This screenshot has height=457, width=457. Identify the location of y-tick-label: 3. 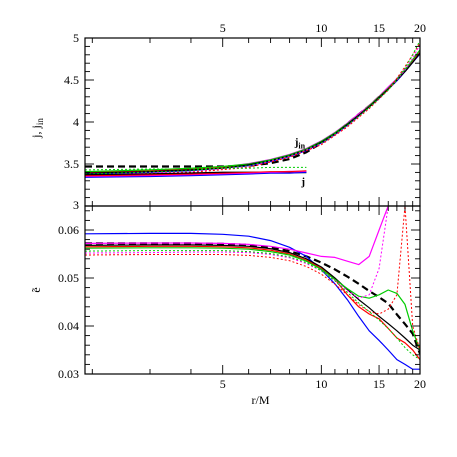
(76, 205).